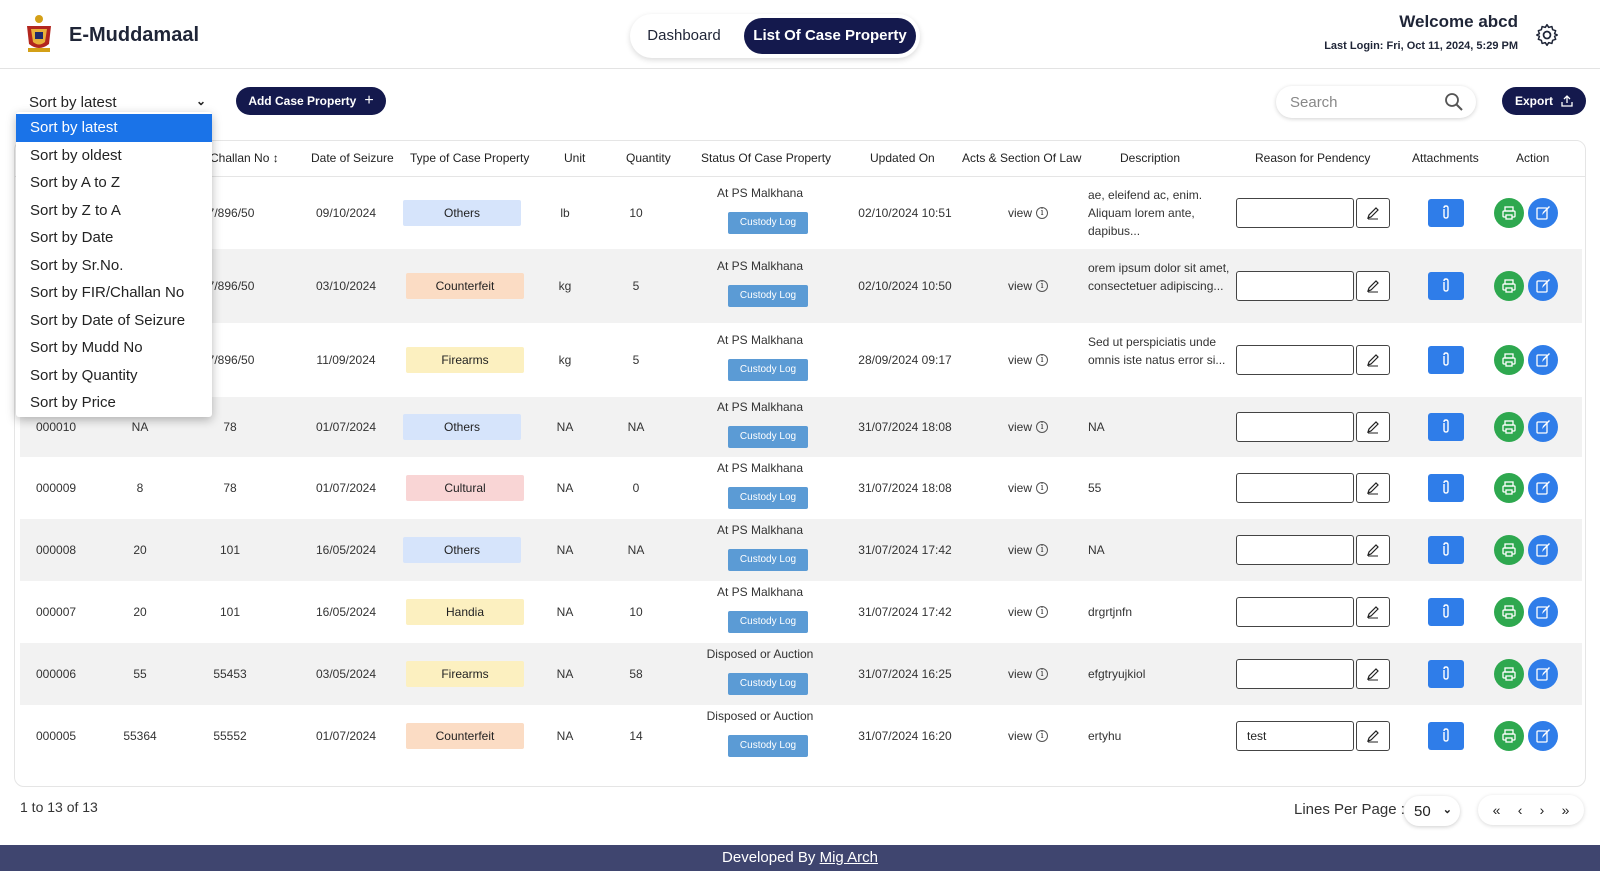  I want to click on gear-icon, so click(1547, 35).